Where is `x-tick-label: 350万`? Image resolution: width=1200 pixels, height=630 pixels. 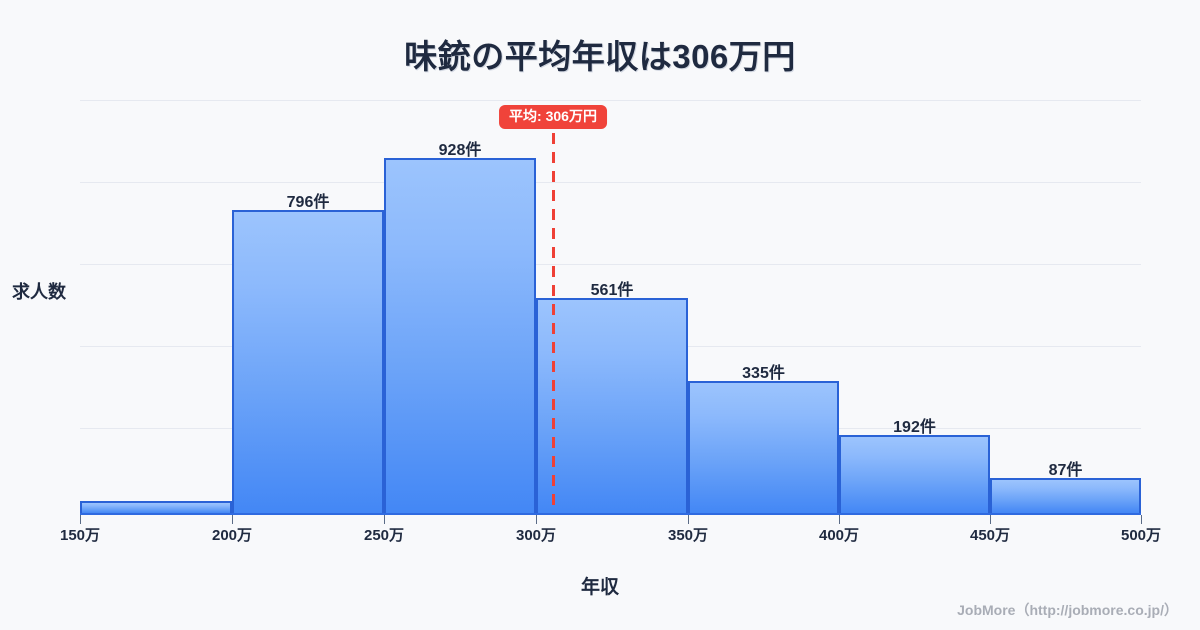
x-tick-label: 350万 is located at coordinates (688, 535).